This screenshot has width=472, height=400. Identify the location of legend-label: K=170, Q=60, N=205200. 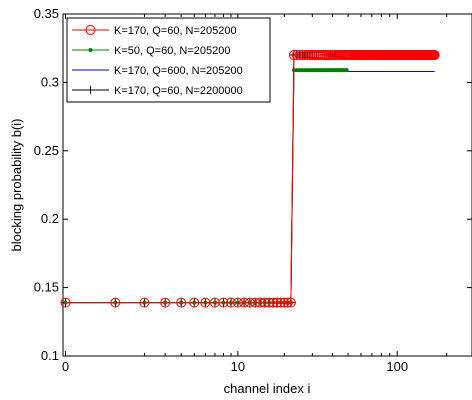
(175, 31).